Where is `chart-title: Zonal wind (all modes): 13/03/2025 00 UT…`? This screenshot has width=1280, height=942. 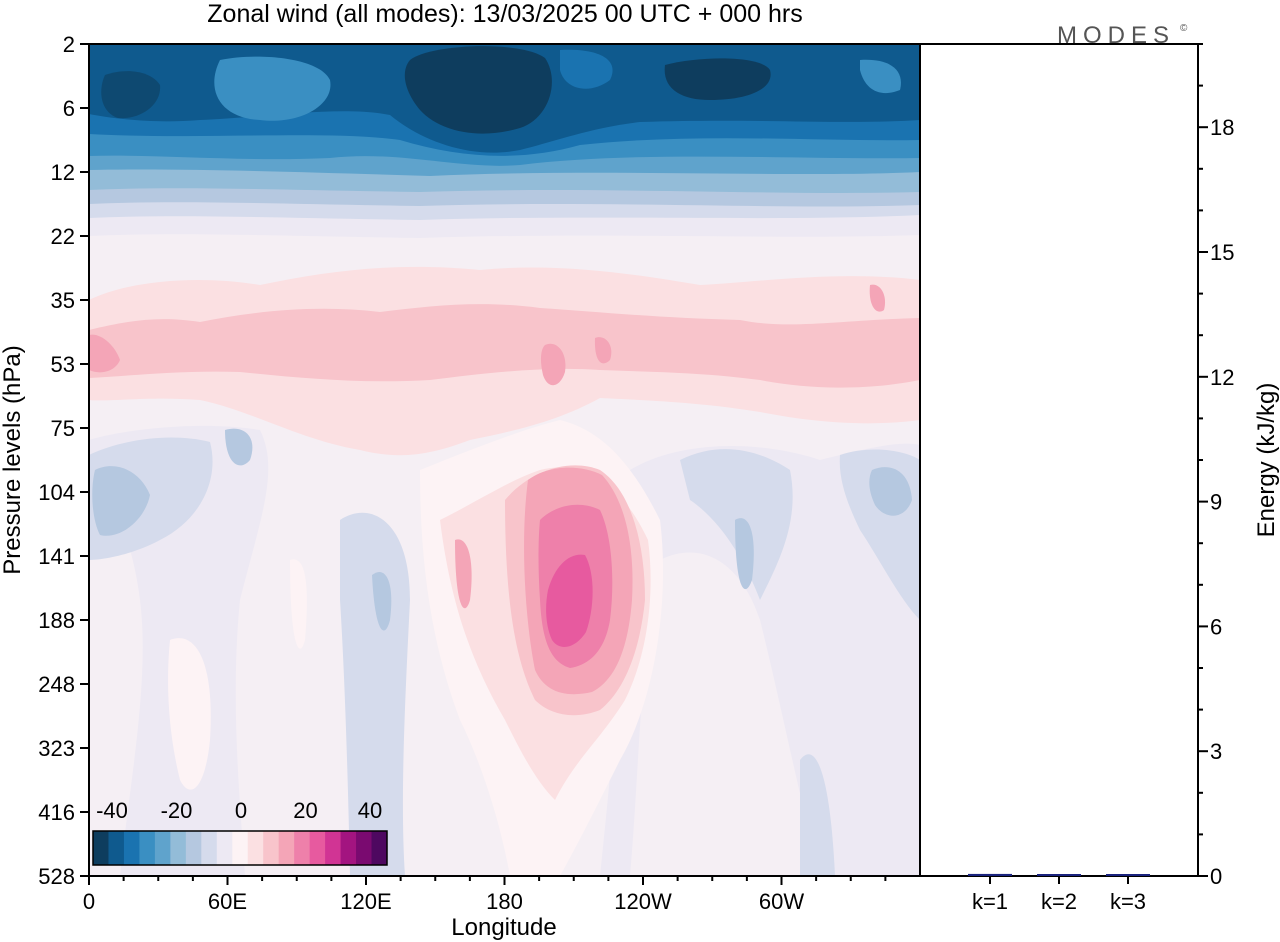
chart-title: Zonal wind (all modes): 13/03/2025 00 UT… is located at coordinates (504, 14).